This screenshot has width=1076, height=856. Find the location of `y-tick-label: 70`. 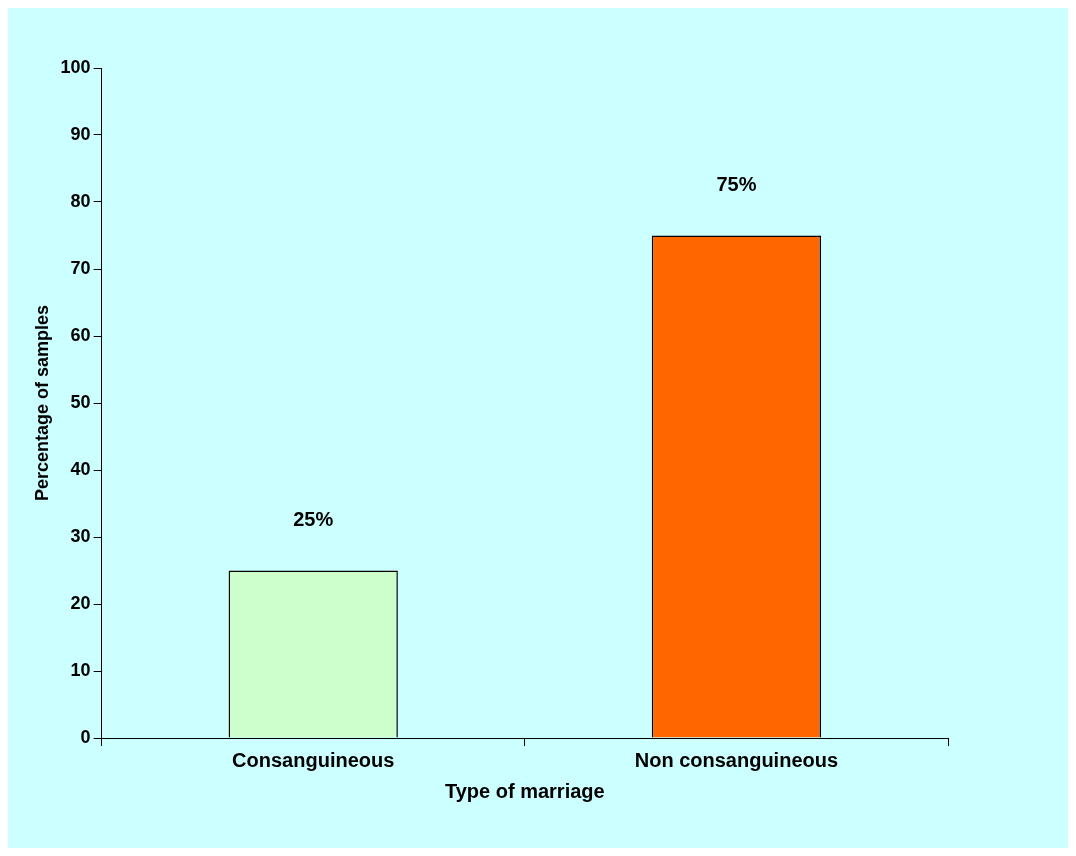

y-tick-label: 70 is located at coordinates (80, 267).